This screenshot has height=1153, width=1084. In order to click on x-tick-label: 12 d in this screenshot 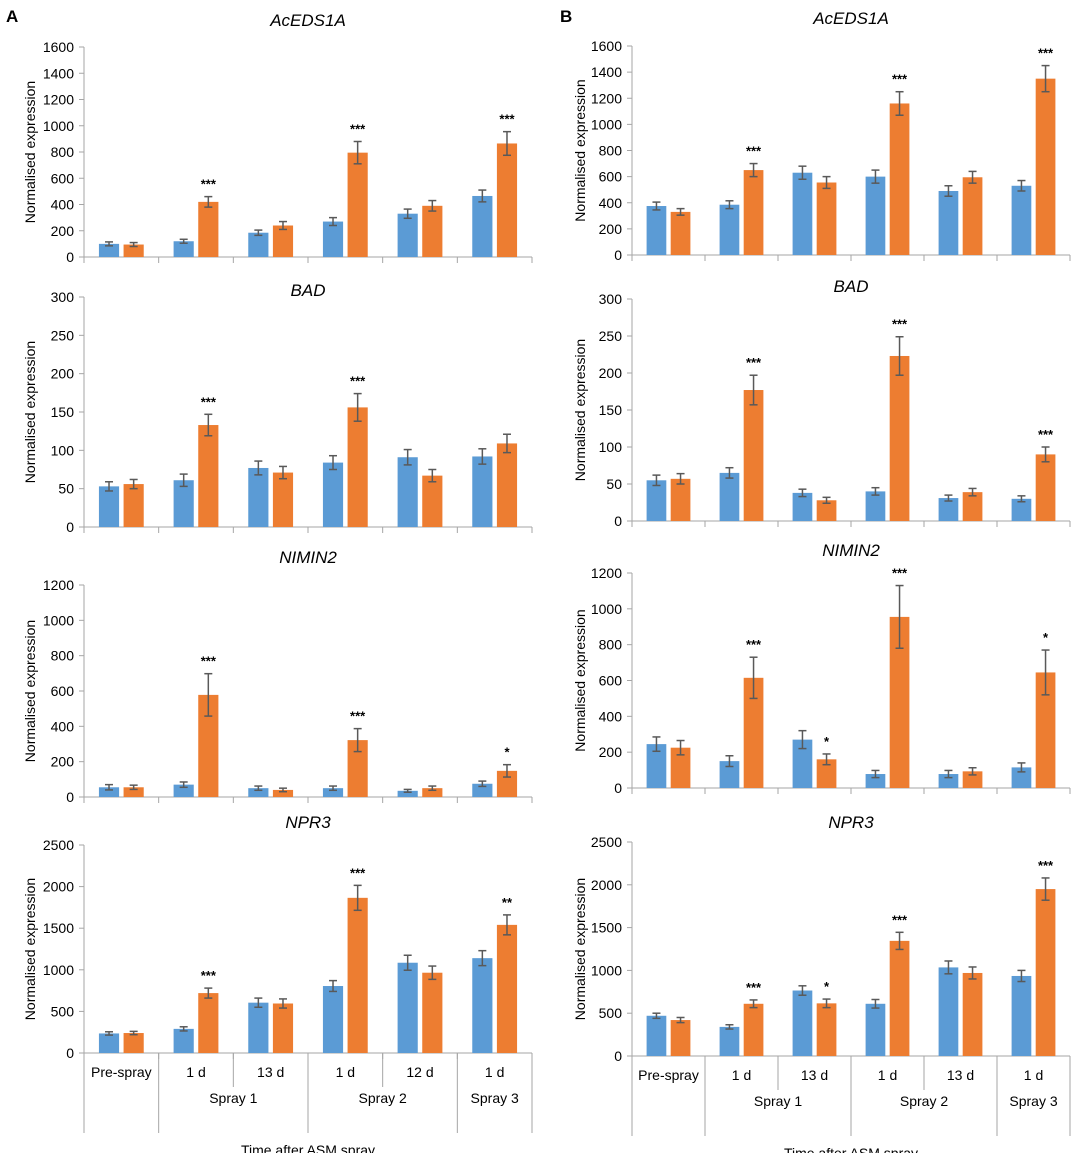, I will do `click(419, 1072)`.